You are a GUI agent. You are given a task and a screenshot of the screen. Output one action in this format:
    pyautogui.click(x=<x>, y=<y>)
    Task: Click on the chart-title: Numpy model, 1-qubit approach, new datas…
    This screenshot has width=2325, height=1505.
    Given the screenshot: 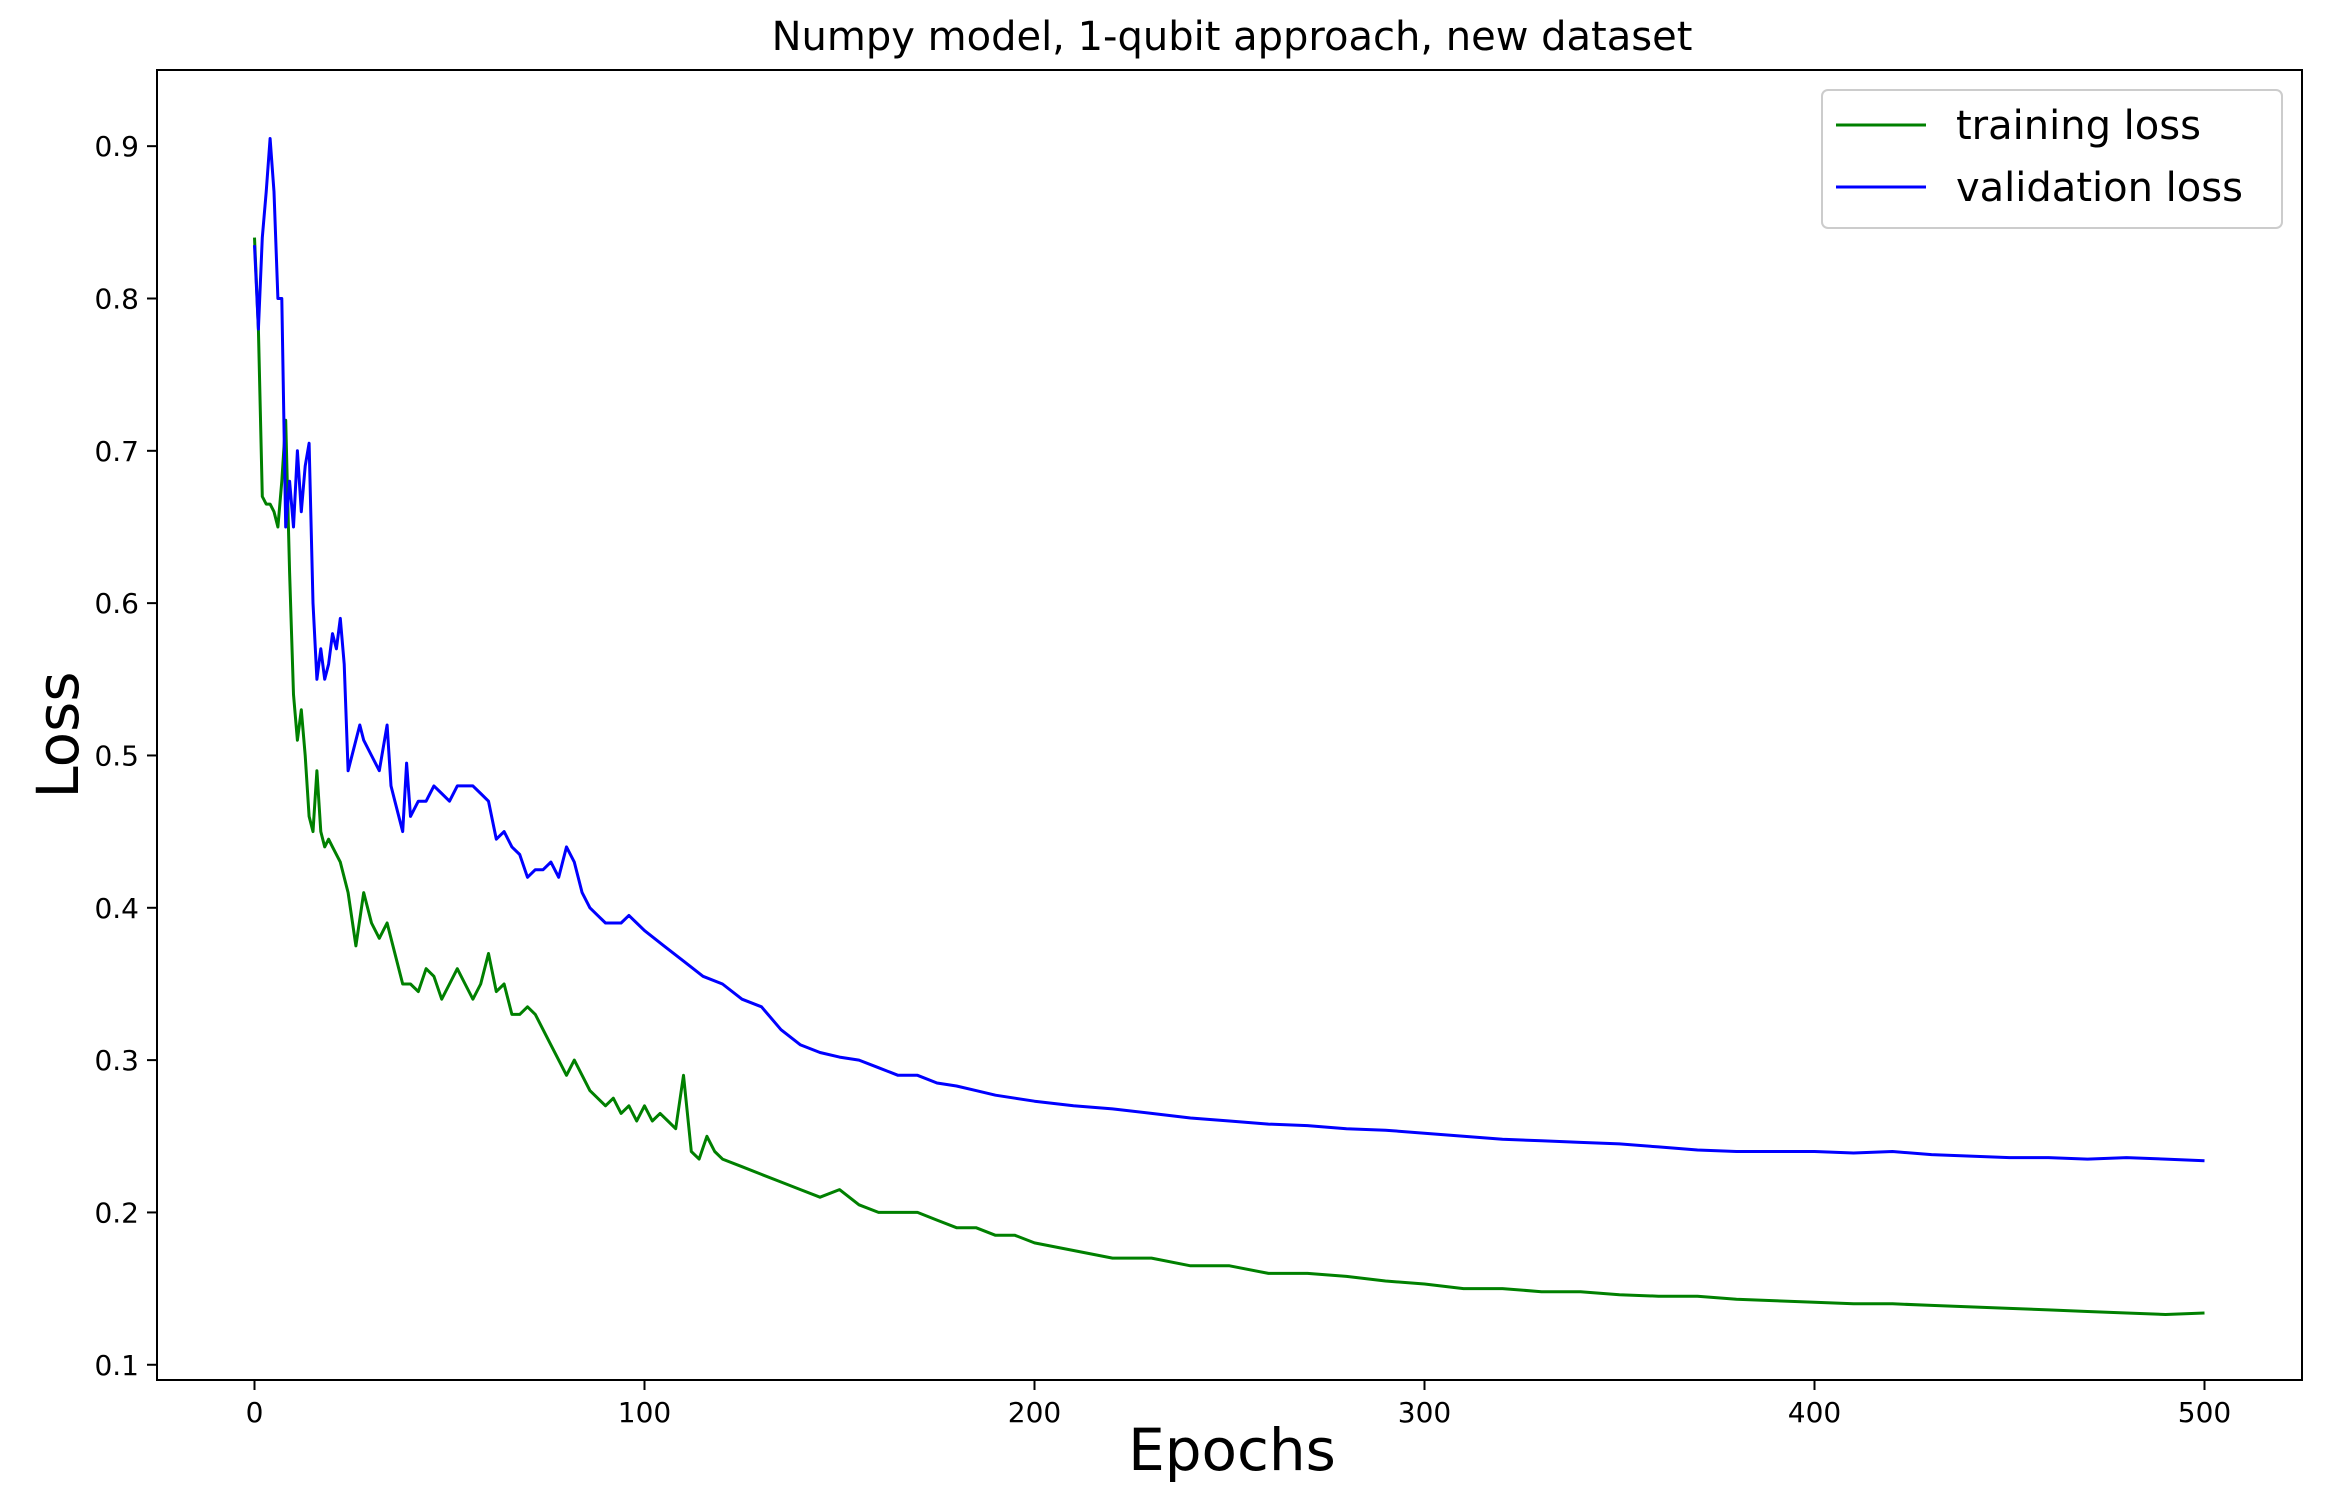 What is the action you would take?
    pyautogui.click(x=1232, y=37)
    